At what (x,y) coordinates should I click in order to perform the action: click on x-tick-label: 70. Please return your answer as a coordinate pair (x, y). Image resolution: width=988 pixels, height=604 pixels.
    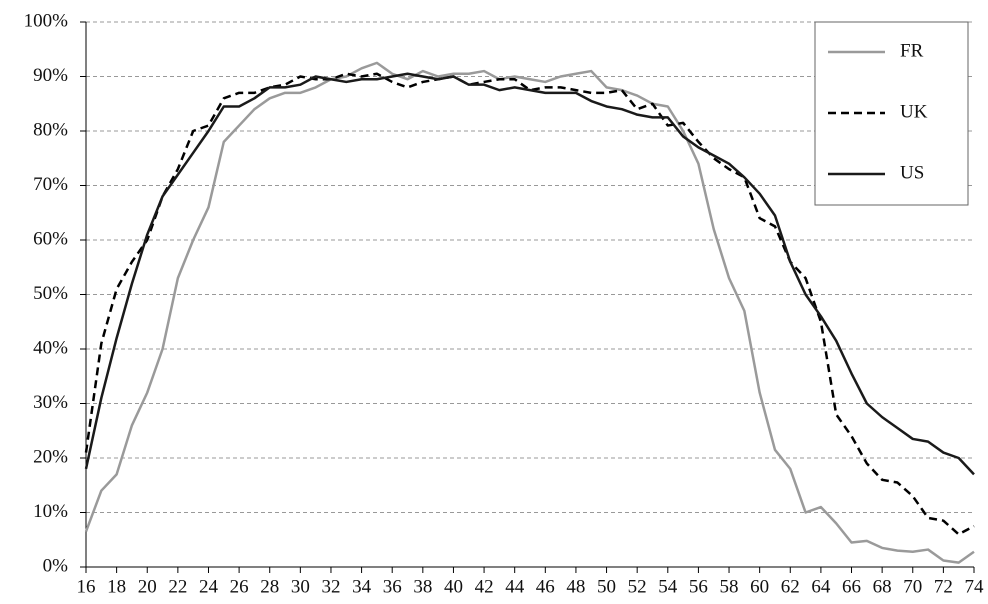
    Looking at the image, I should click on (912, 586).